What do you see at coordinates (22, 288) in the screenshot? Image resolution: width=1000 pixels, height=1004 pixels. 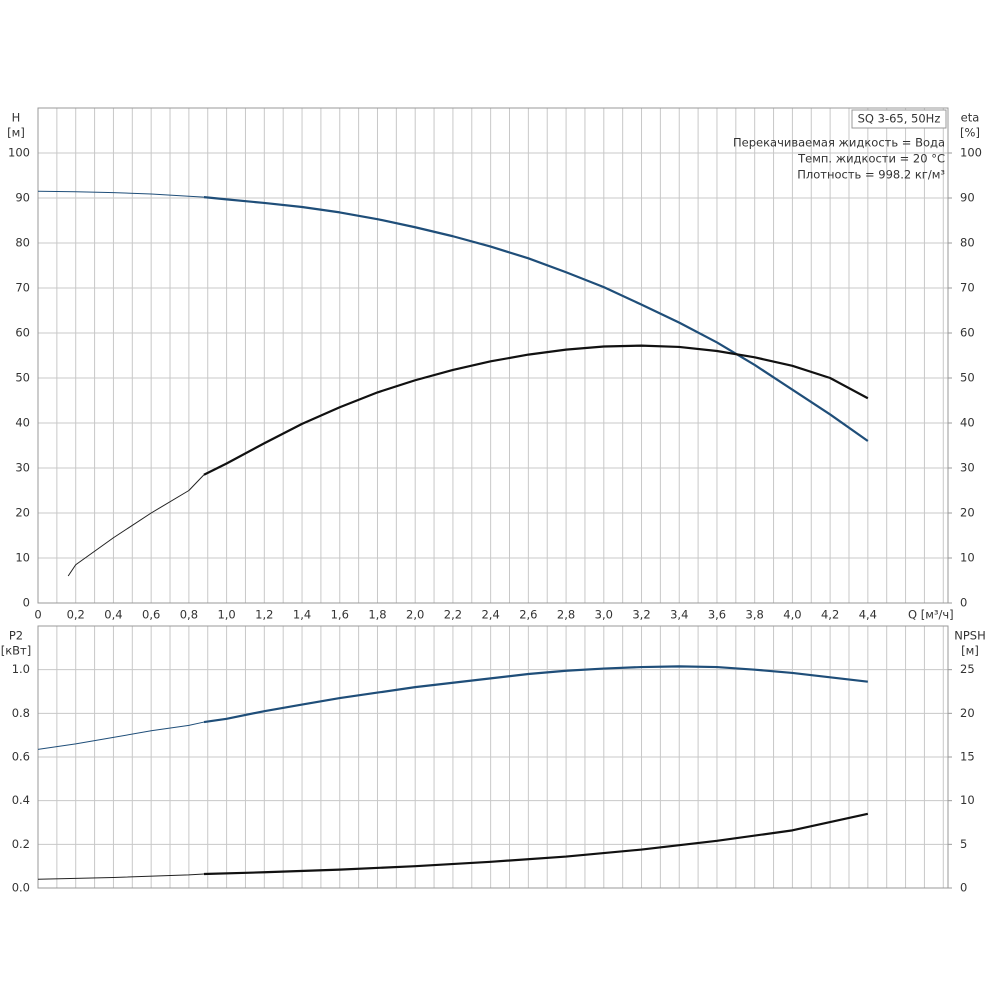 I see `y-tick-label: 70` at bounding box center [22, 288].